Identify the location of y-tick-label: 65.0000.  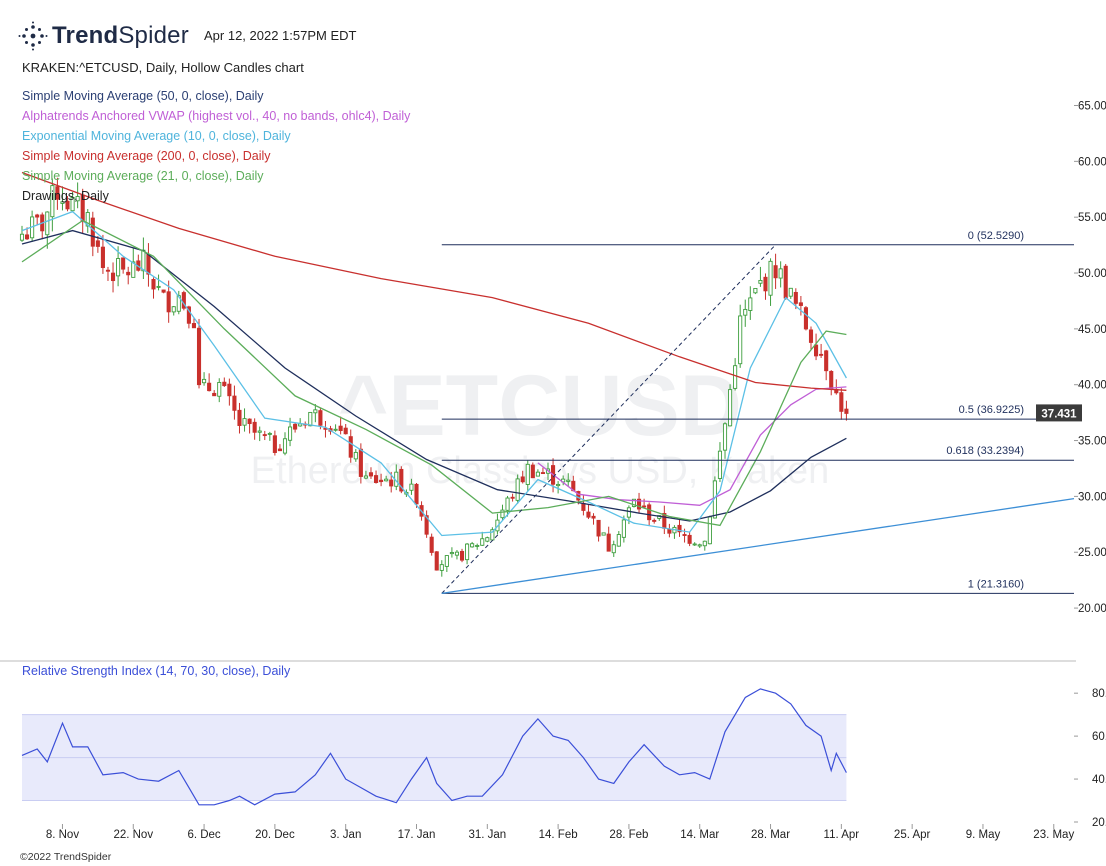
(1092, 107).